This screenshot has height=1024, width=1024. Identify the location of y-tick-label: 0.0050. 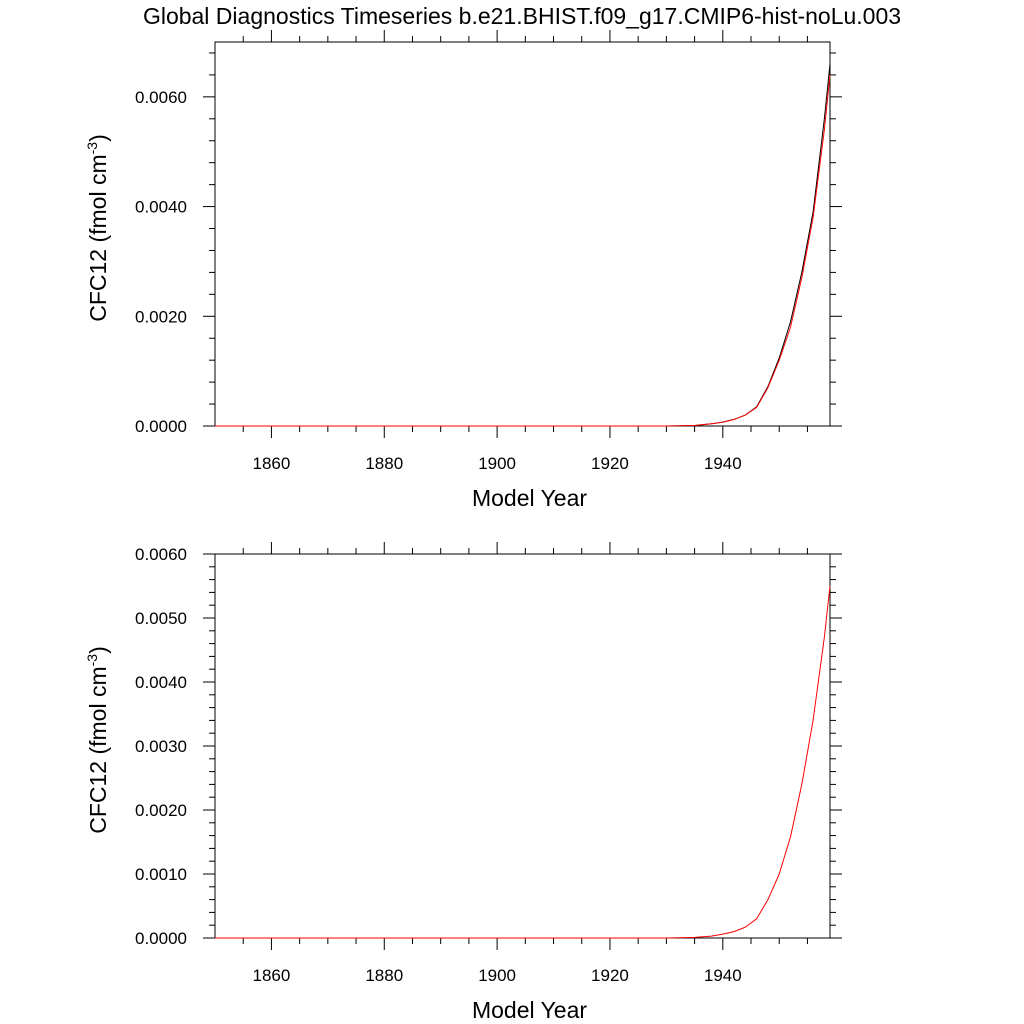
(161, 618).